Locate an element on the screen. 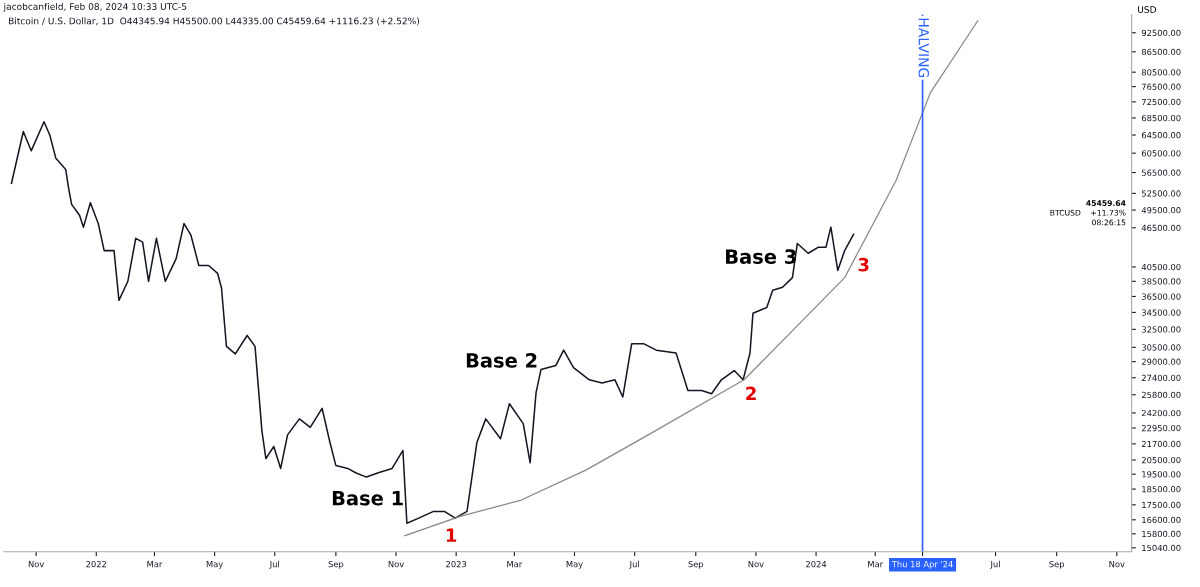  y-tick-label: 32500.00 is located at coordinates (1161, 329).